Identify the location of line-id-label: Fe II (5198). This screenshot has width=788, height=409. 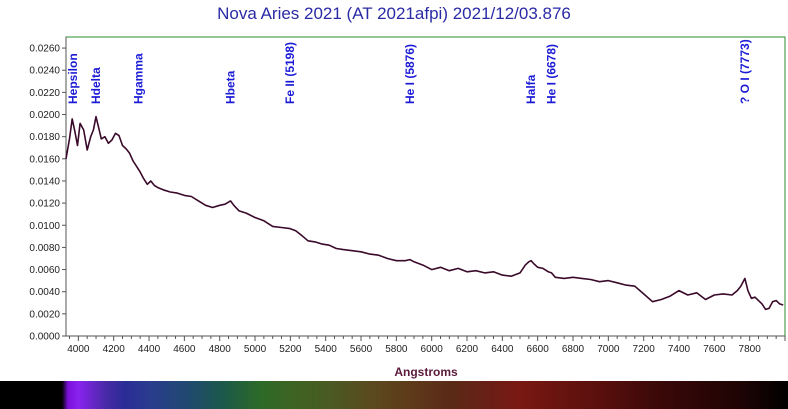
(290, 73).